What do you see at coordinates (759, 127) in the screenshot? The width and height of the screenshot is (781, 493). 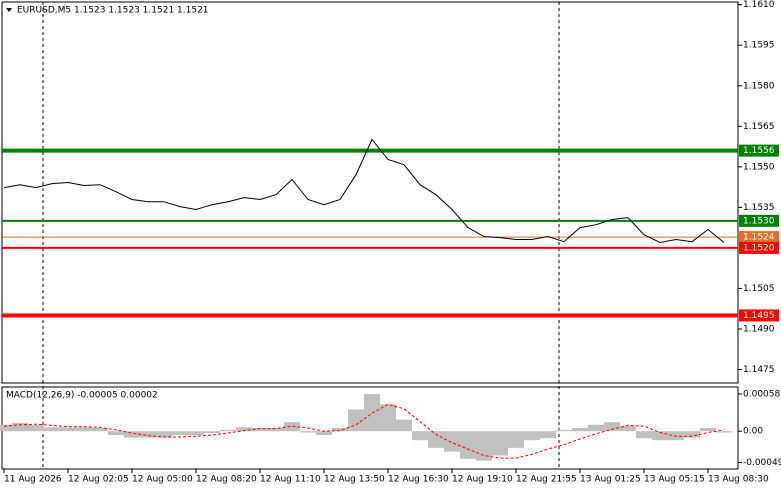 I see `y-tick-label: 1.1565` at bounding box center [759, 127].